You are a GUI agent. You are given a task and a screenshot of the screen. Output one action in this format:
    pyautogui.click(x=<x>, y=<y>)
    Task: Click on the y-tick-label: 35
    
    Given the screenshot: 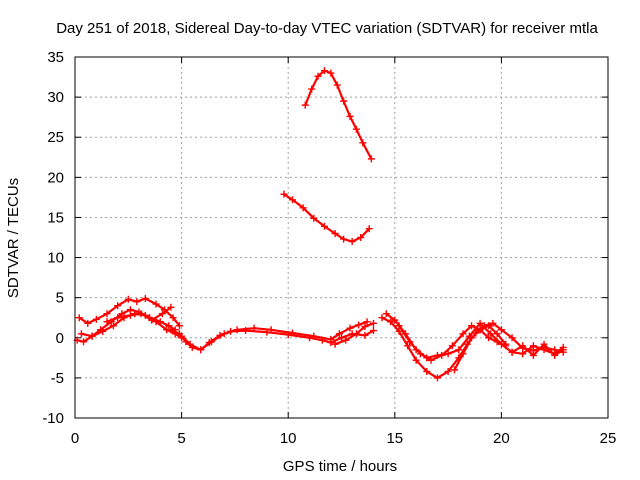 What is the action you would take?
    pyautogui.click(x=55, y=57)
    